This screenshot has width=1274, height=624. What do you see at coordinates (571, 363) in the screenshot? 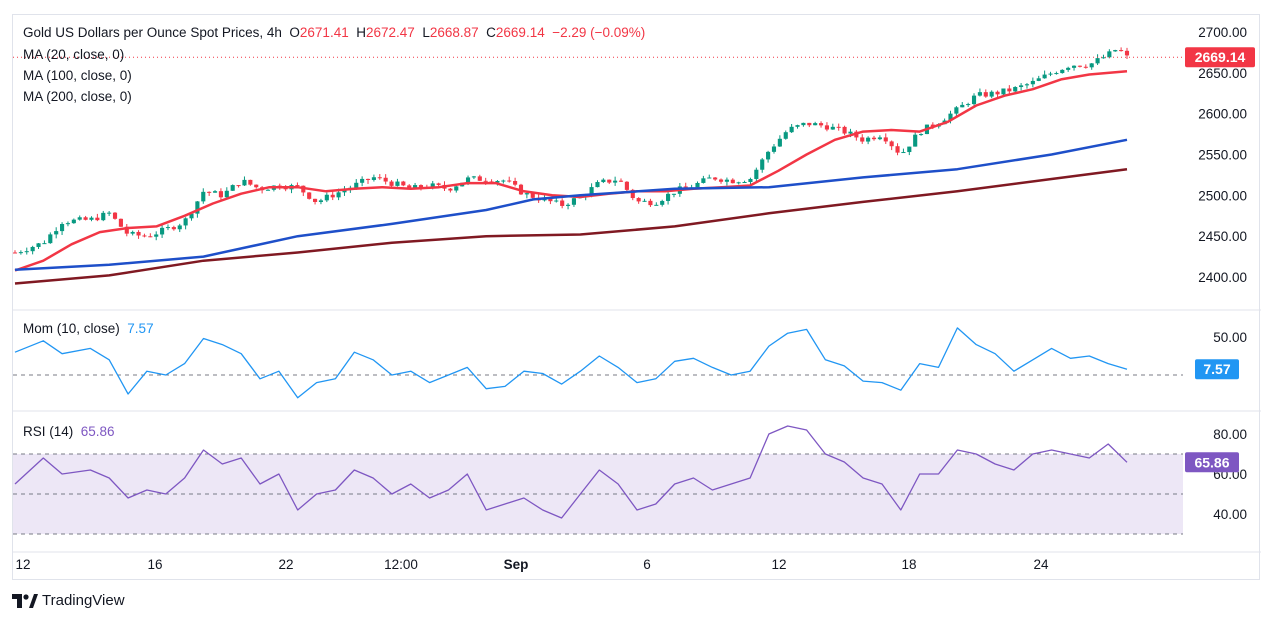
I see `momentum-line` at bounding box center [571, 363].